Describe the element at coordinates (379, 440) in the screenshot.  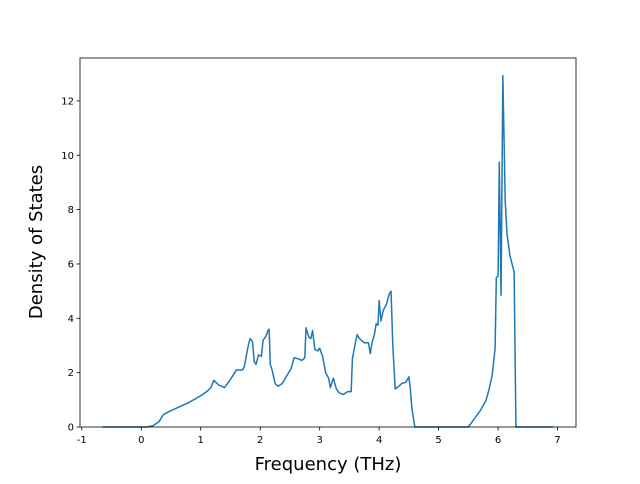
I see `x-tick-label: 4` at that location.